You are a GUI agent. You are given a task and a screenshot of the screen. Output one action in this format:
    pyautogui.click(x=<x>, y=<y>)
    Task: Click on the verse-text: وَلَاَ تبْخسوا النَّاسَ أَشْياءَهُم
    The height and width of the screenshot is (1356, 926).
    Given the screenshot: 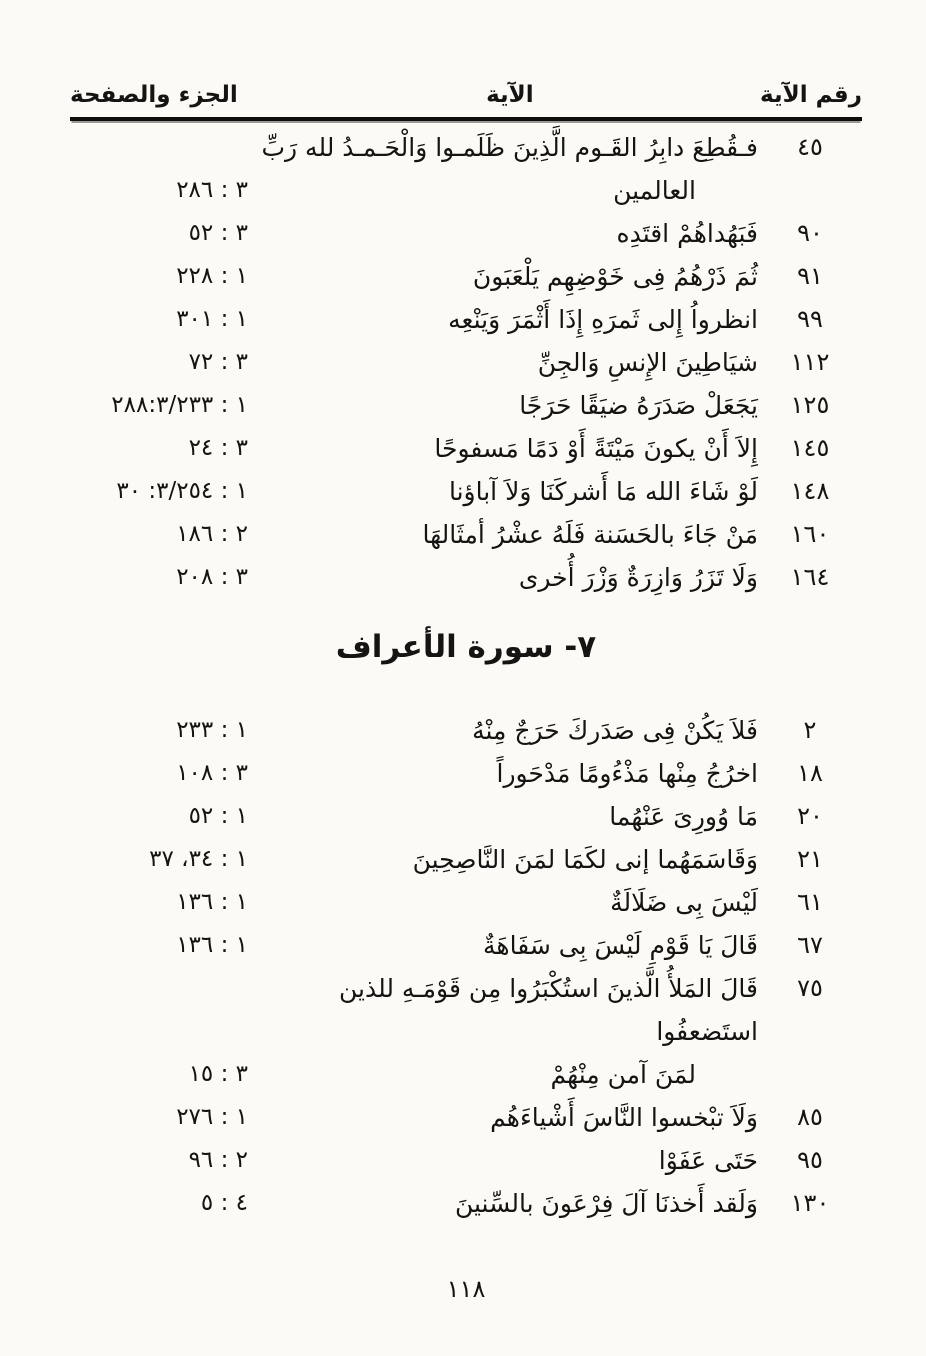 What is the action you would take?
    pyautogui.click(x=503, y=1117)
    